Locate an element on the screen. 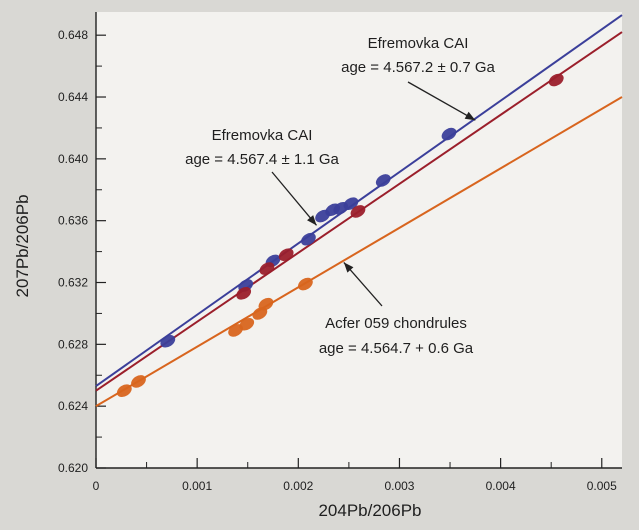 This screenshot has height=530, width=639. annotation-age: age = 4.567.2 ± 0.7 Ga is located at coordinates (418, 67).